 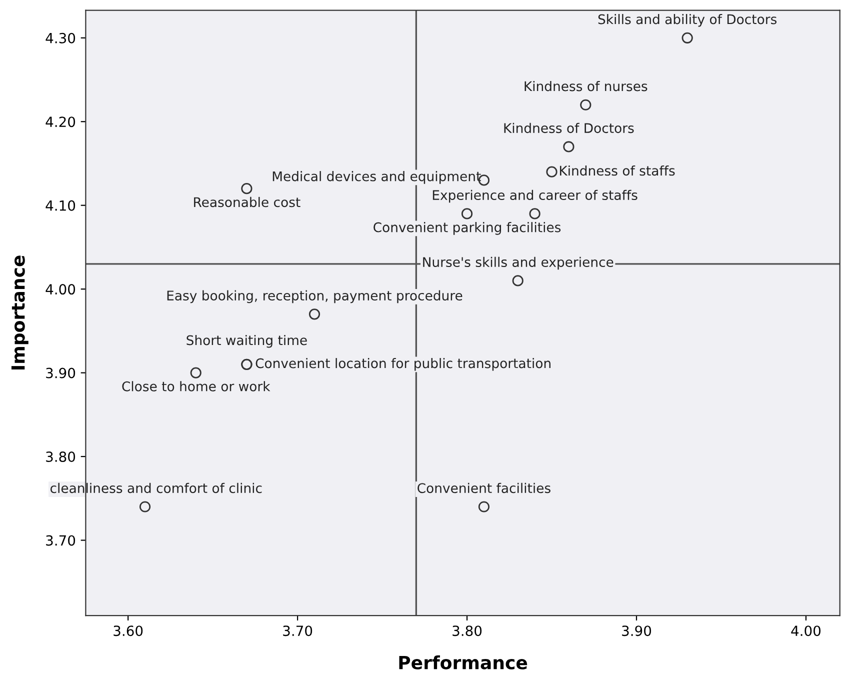 What do you see at coordinates (61, 205) in the screenshot?
I see `y-tick-label: 4.10` at bounding box center [61, 205].